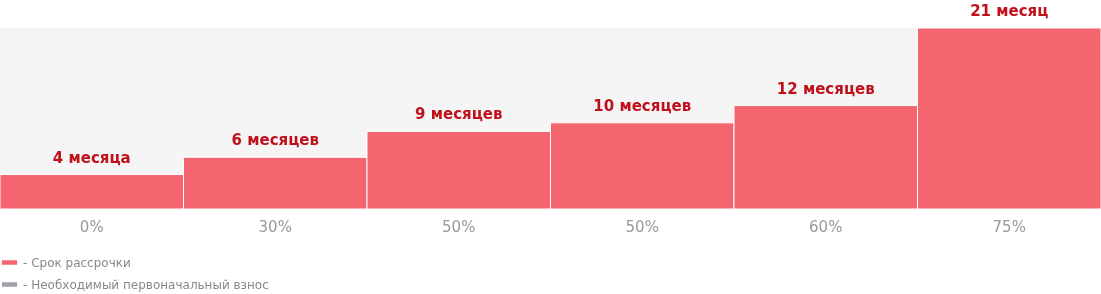 The image size is (1101, 294). Describe the element at coordinates (1009, 226) in the screenshot. I see `x-tick-label: 75%` at that location.